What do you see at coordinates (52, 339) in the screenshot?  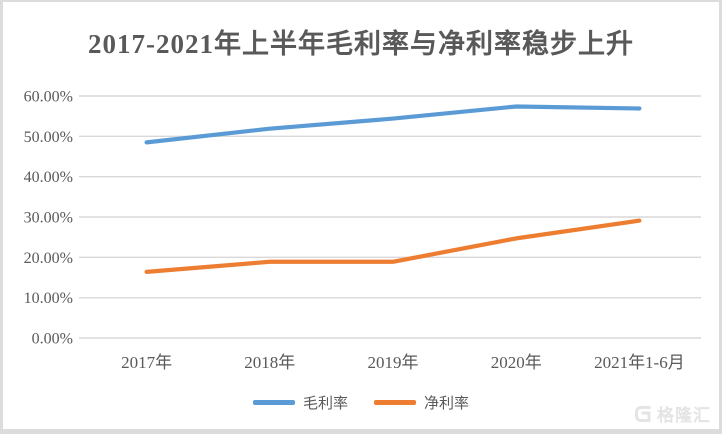 I see `y-axis-tick-label: 0.00%` at bounding box center [52, 339].